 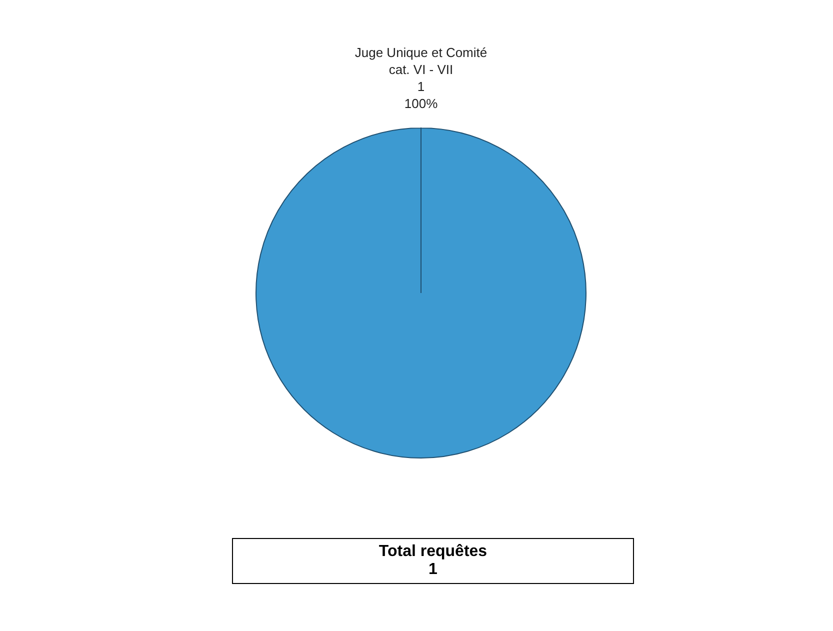 What do you see at coordinates (433, 561) in the screenshot?
I see `text: Total requêtes 1` at bounding box center [433, 561].